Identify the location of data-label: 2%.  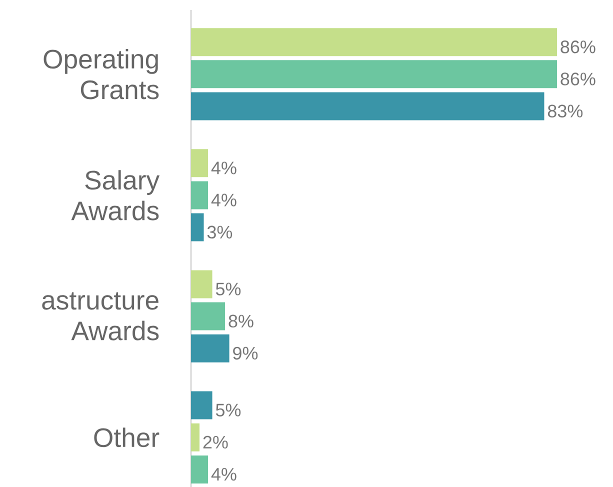
(215, 442).